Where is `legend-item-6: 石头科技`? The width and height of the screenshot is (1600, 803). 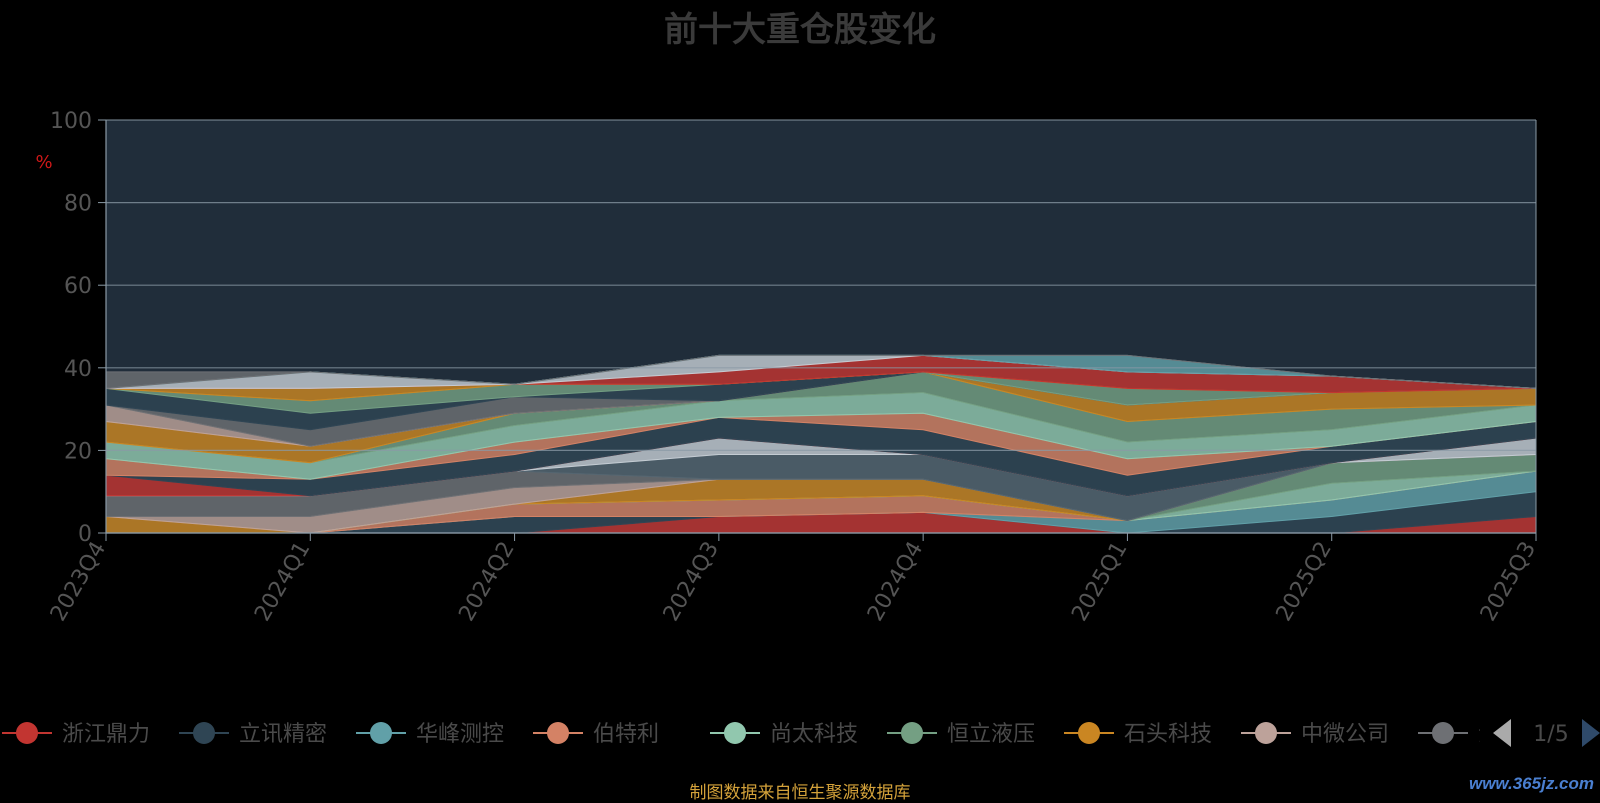 legend-item-6: 石头科技 is located at coordinates (1138, 734).